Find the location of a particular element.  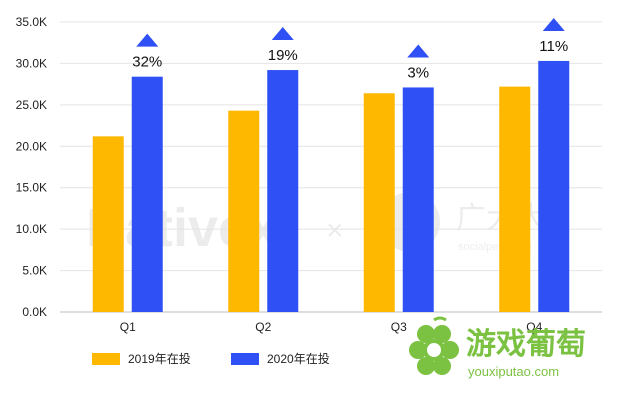

legend-swatch-2020 is located at coordinates (245, 358).